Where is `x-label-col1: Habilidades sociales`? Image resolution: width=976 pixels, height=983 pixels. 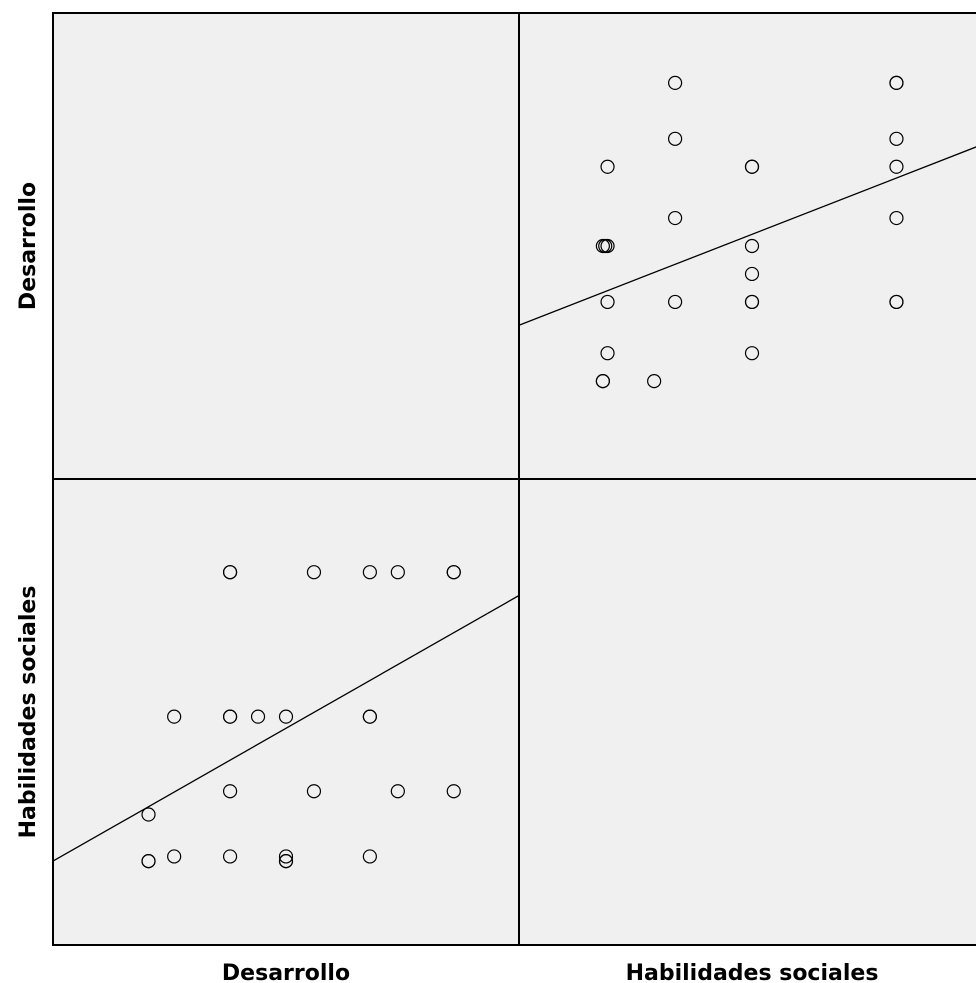 x-label-col1: Habilidades sociales is located at coordinates (752, 972).